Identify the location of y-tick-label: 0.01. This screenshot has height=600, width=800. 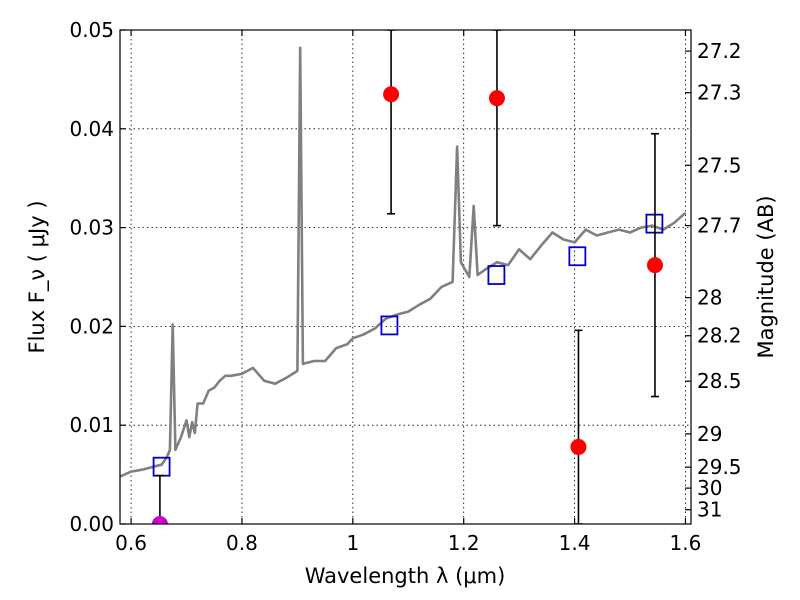
(91, 425).